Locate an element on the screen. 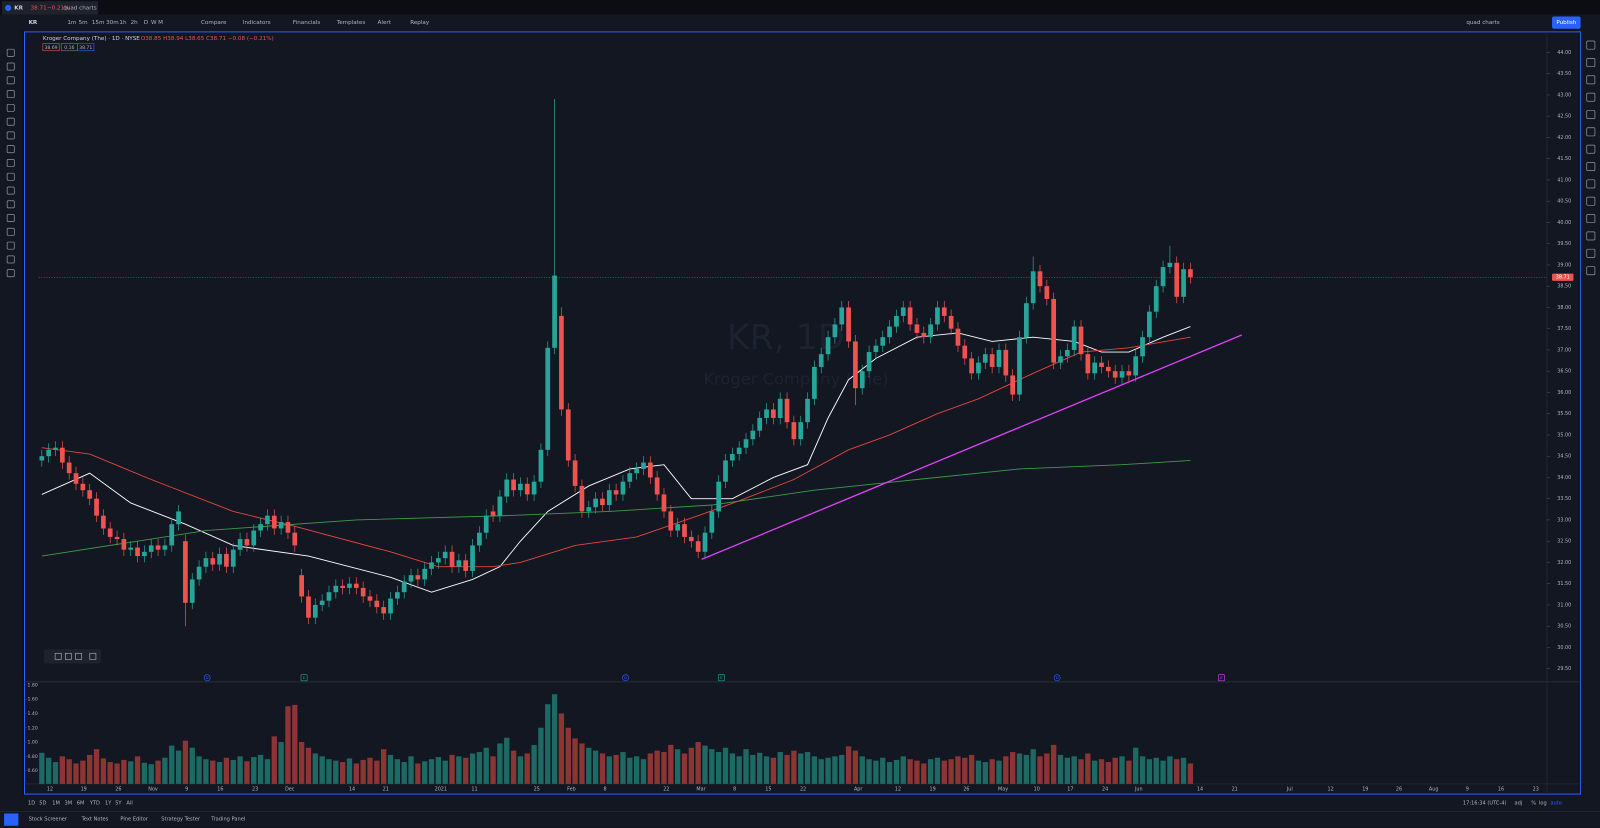 This screenshot has width=1600, height=828. interval-button: D is located at coordinates (146, 23).